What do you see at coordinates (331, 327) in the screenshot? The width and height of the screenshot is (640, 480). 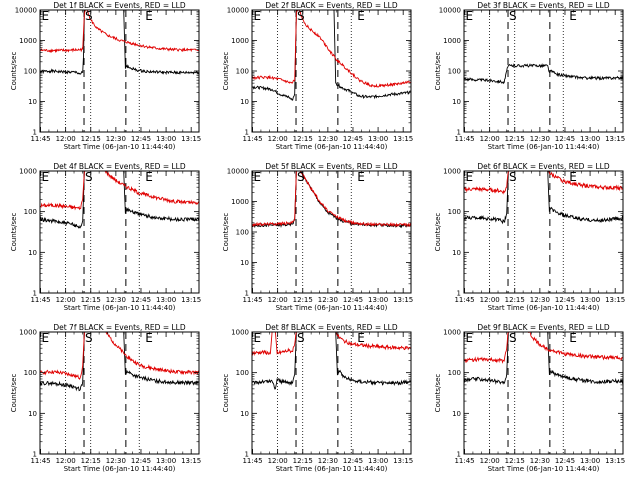 I see `plot-title: Det 8f BLACK = Events, RED = LLD` at bounding box center [331, 327].